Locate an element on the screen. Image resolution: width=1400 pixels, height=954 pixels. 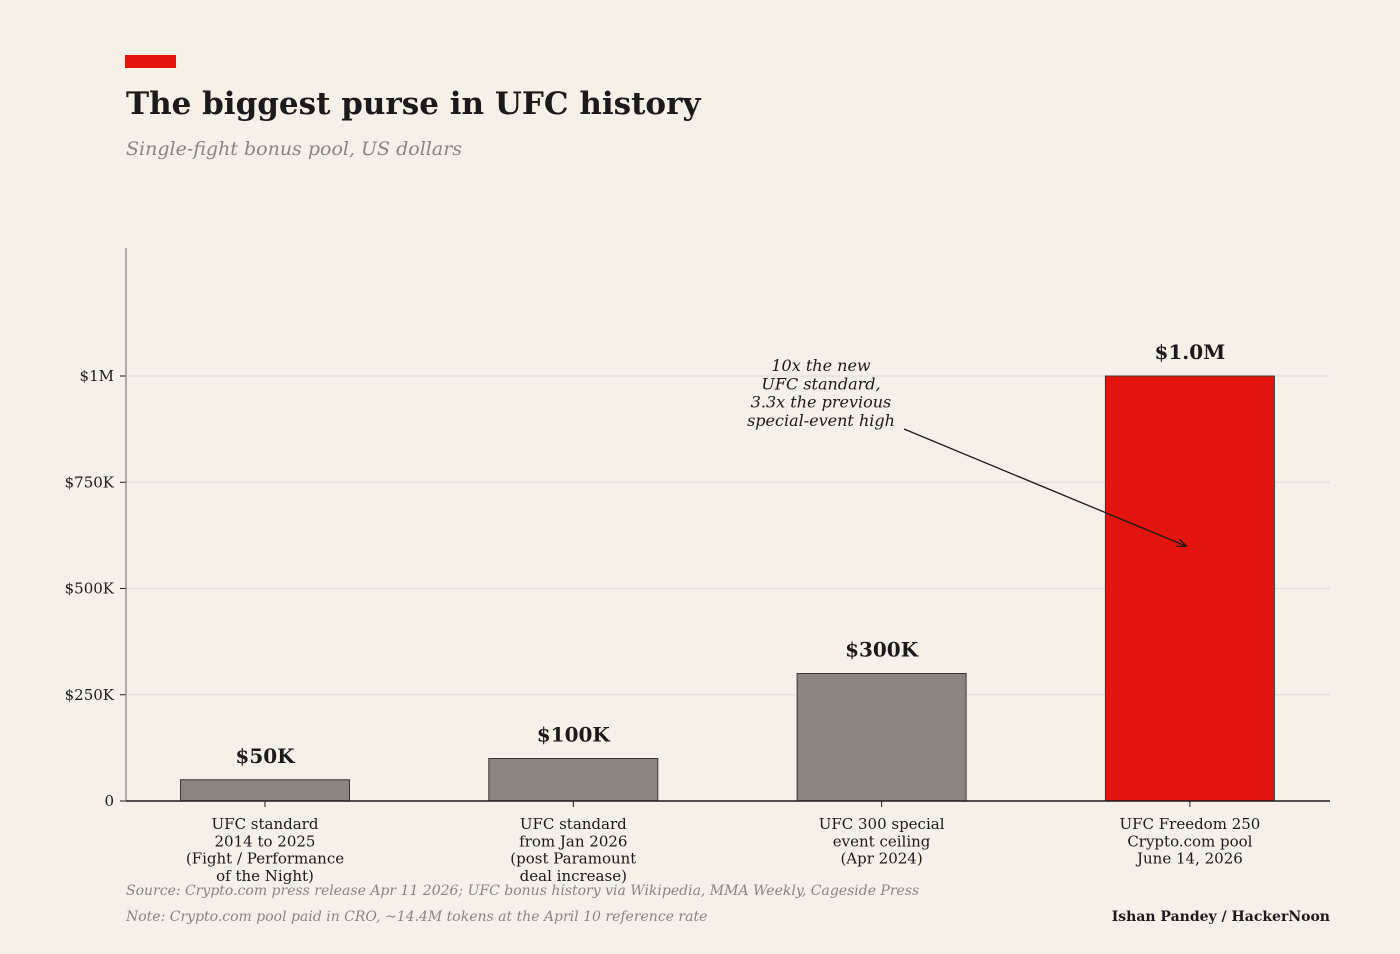
y-tick-label-0: 0 is located at coordinates (109, 801).